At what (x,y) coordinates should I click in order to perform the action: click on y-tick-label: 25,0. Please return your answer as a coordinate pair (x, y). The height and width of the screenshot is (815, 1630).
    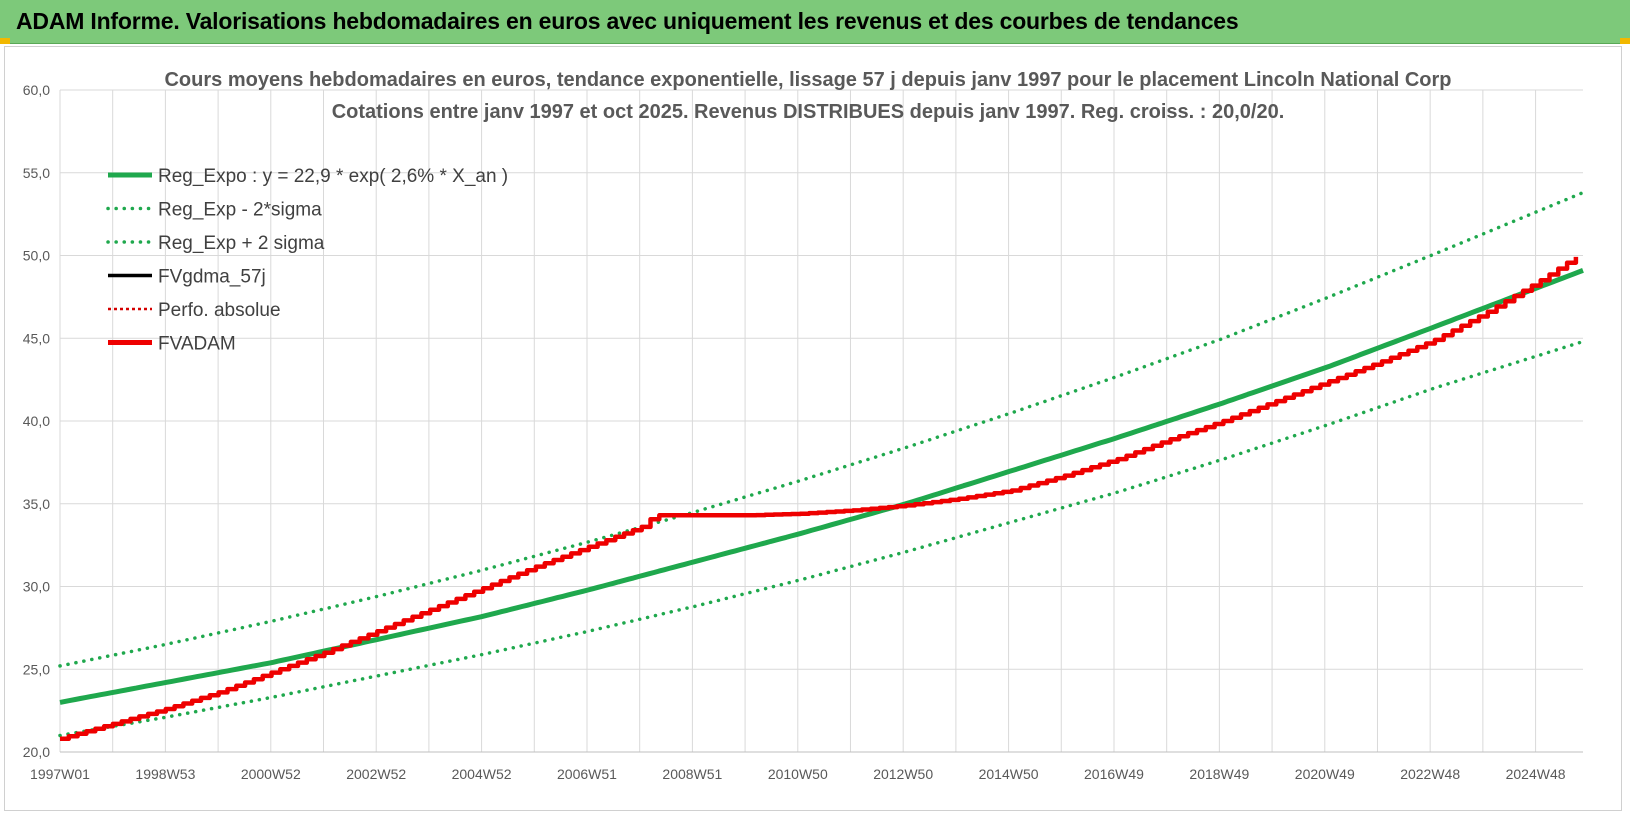
    Looking at the image, I should click on (36, 669).